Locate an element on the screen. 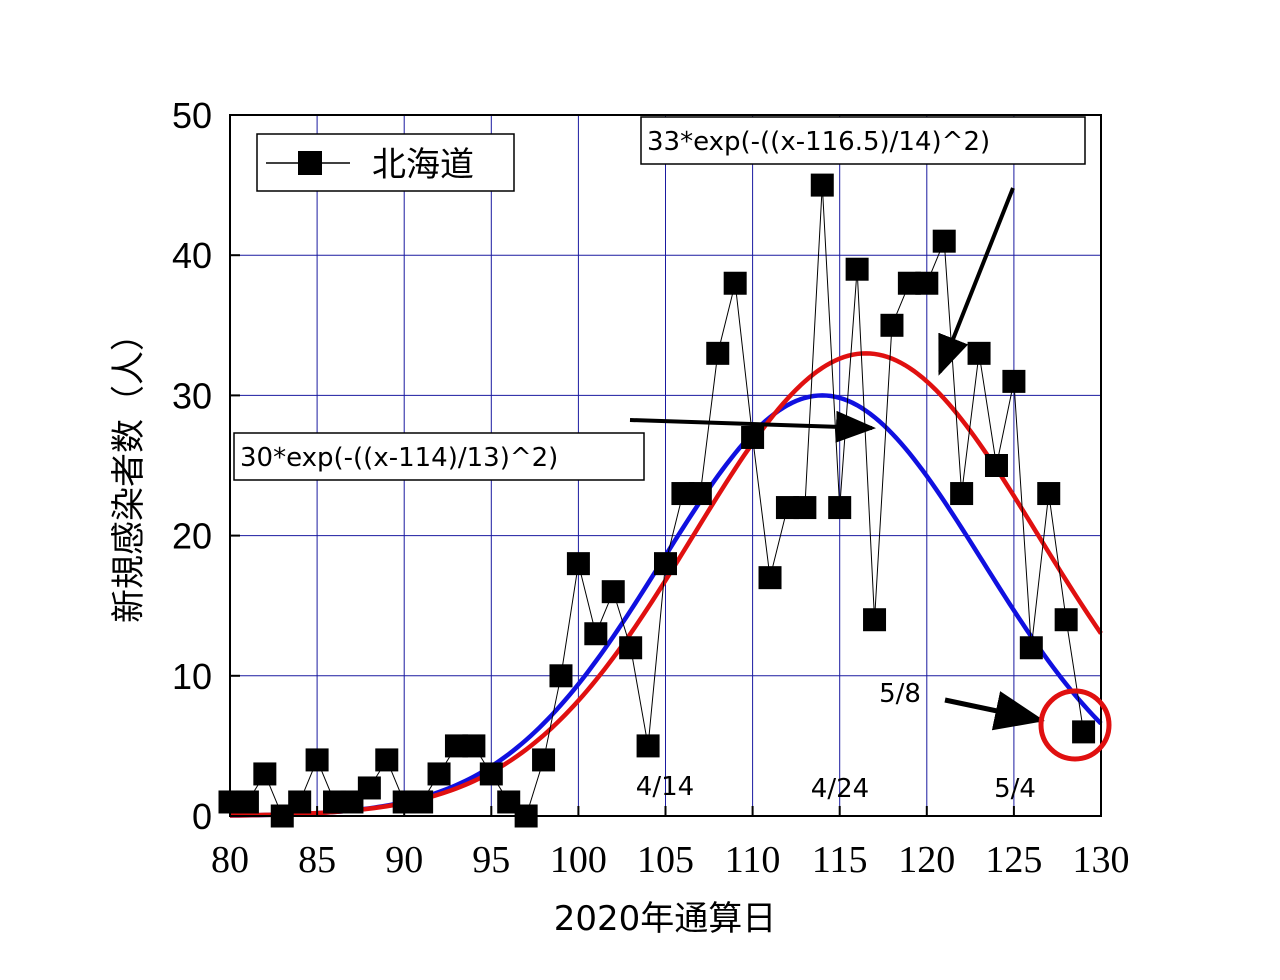  y-tick-labels: 0 10 20 30 40 50 is located at coordinates (206, 466).